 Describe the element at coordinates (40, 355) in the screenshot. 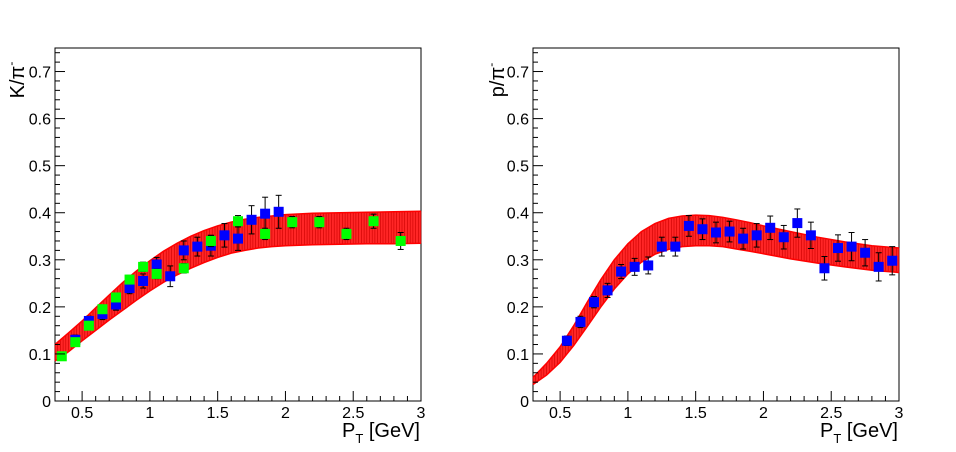

I see `left-y-tick-label: 0.1` at that location.